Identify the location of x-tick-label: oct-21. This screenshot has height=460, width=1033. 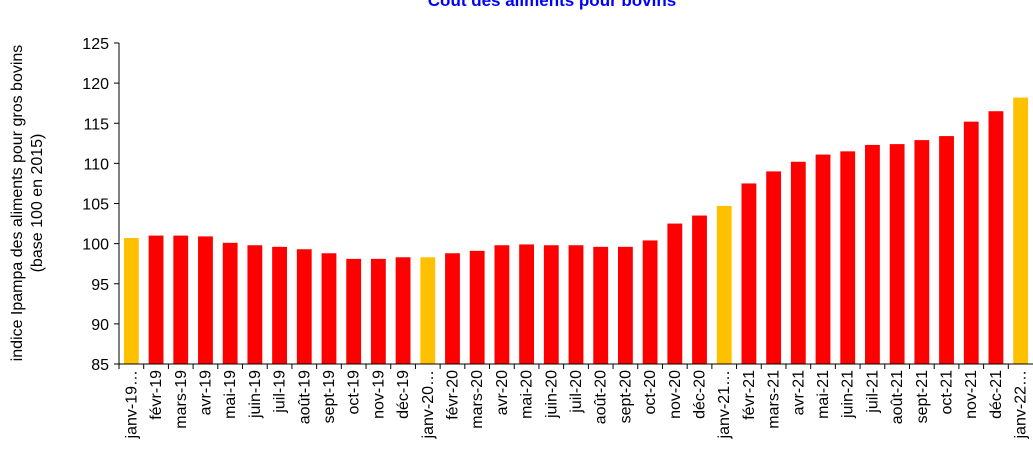
(947, 392).